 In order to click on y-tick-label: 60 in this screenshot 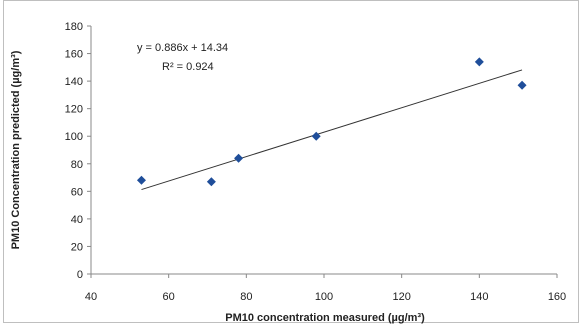, I will do `click(77, 192)`.